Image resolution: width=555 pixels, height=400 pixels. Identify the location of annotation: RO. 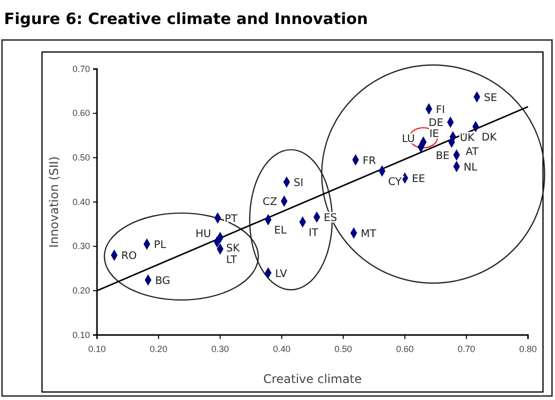
(129, 256).